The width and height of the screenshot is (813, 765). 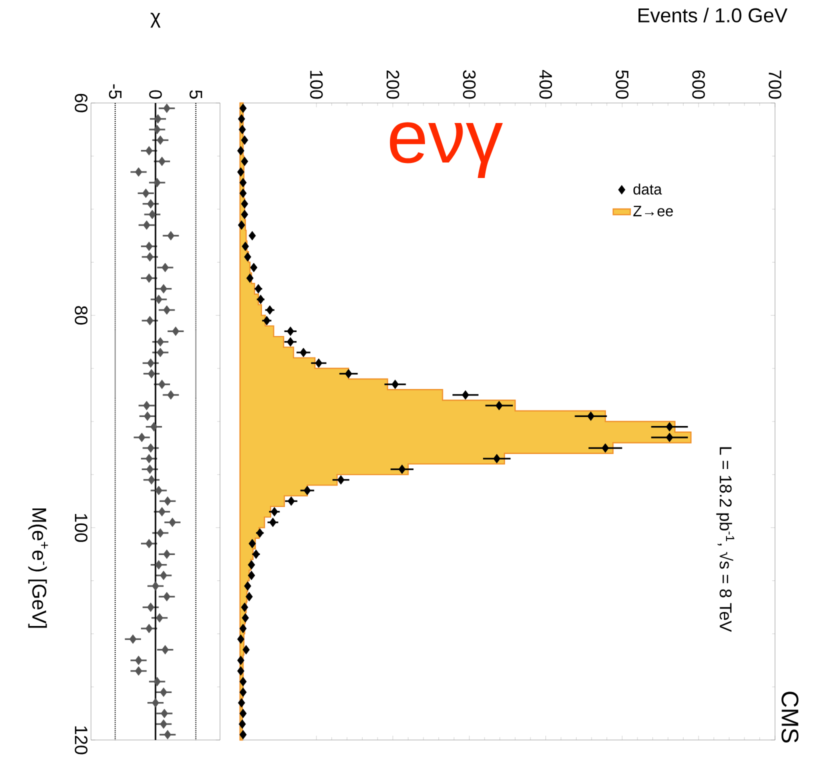 What do you see at coordinates (698, 84) in the screenshot?
I see `x-tick-label: 600` at bounding box center [698, 84].